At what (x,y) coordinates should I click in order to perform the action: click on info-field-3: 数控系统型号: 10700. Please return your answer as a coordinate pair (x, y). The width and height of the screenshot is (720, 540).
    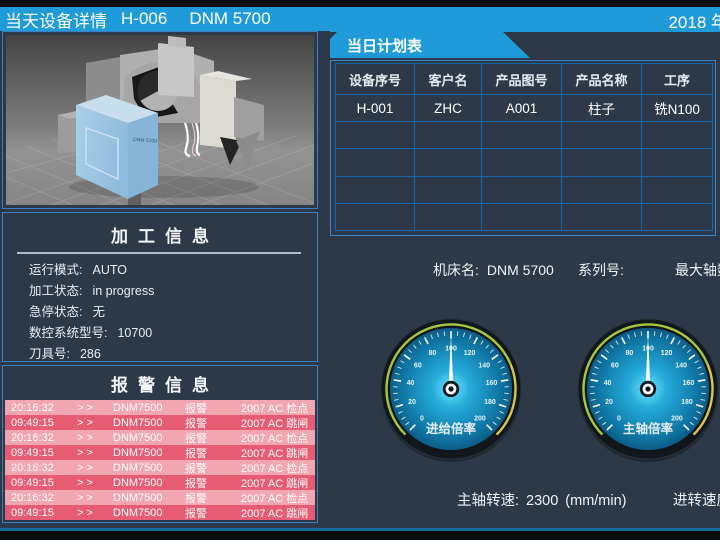
    Looking at the image, I should click on (173, 333).